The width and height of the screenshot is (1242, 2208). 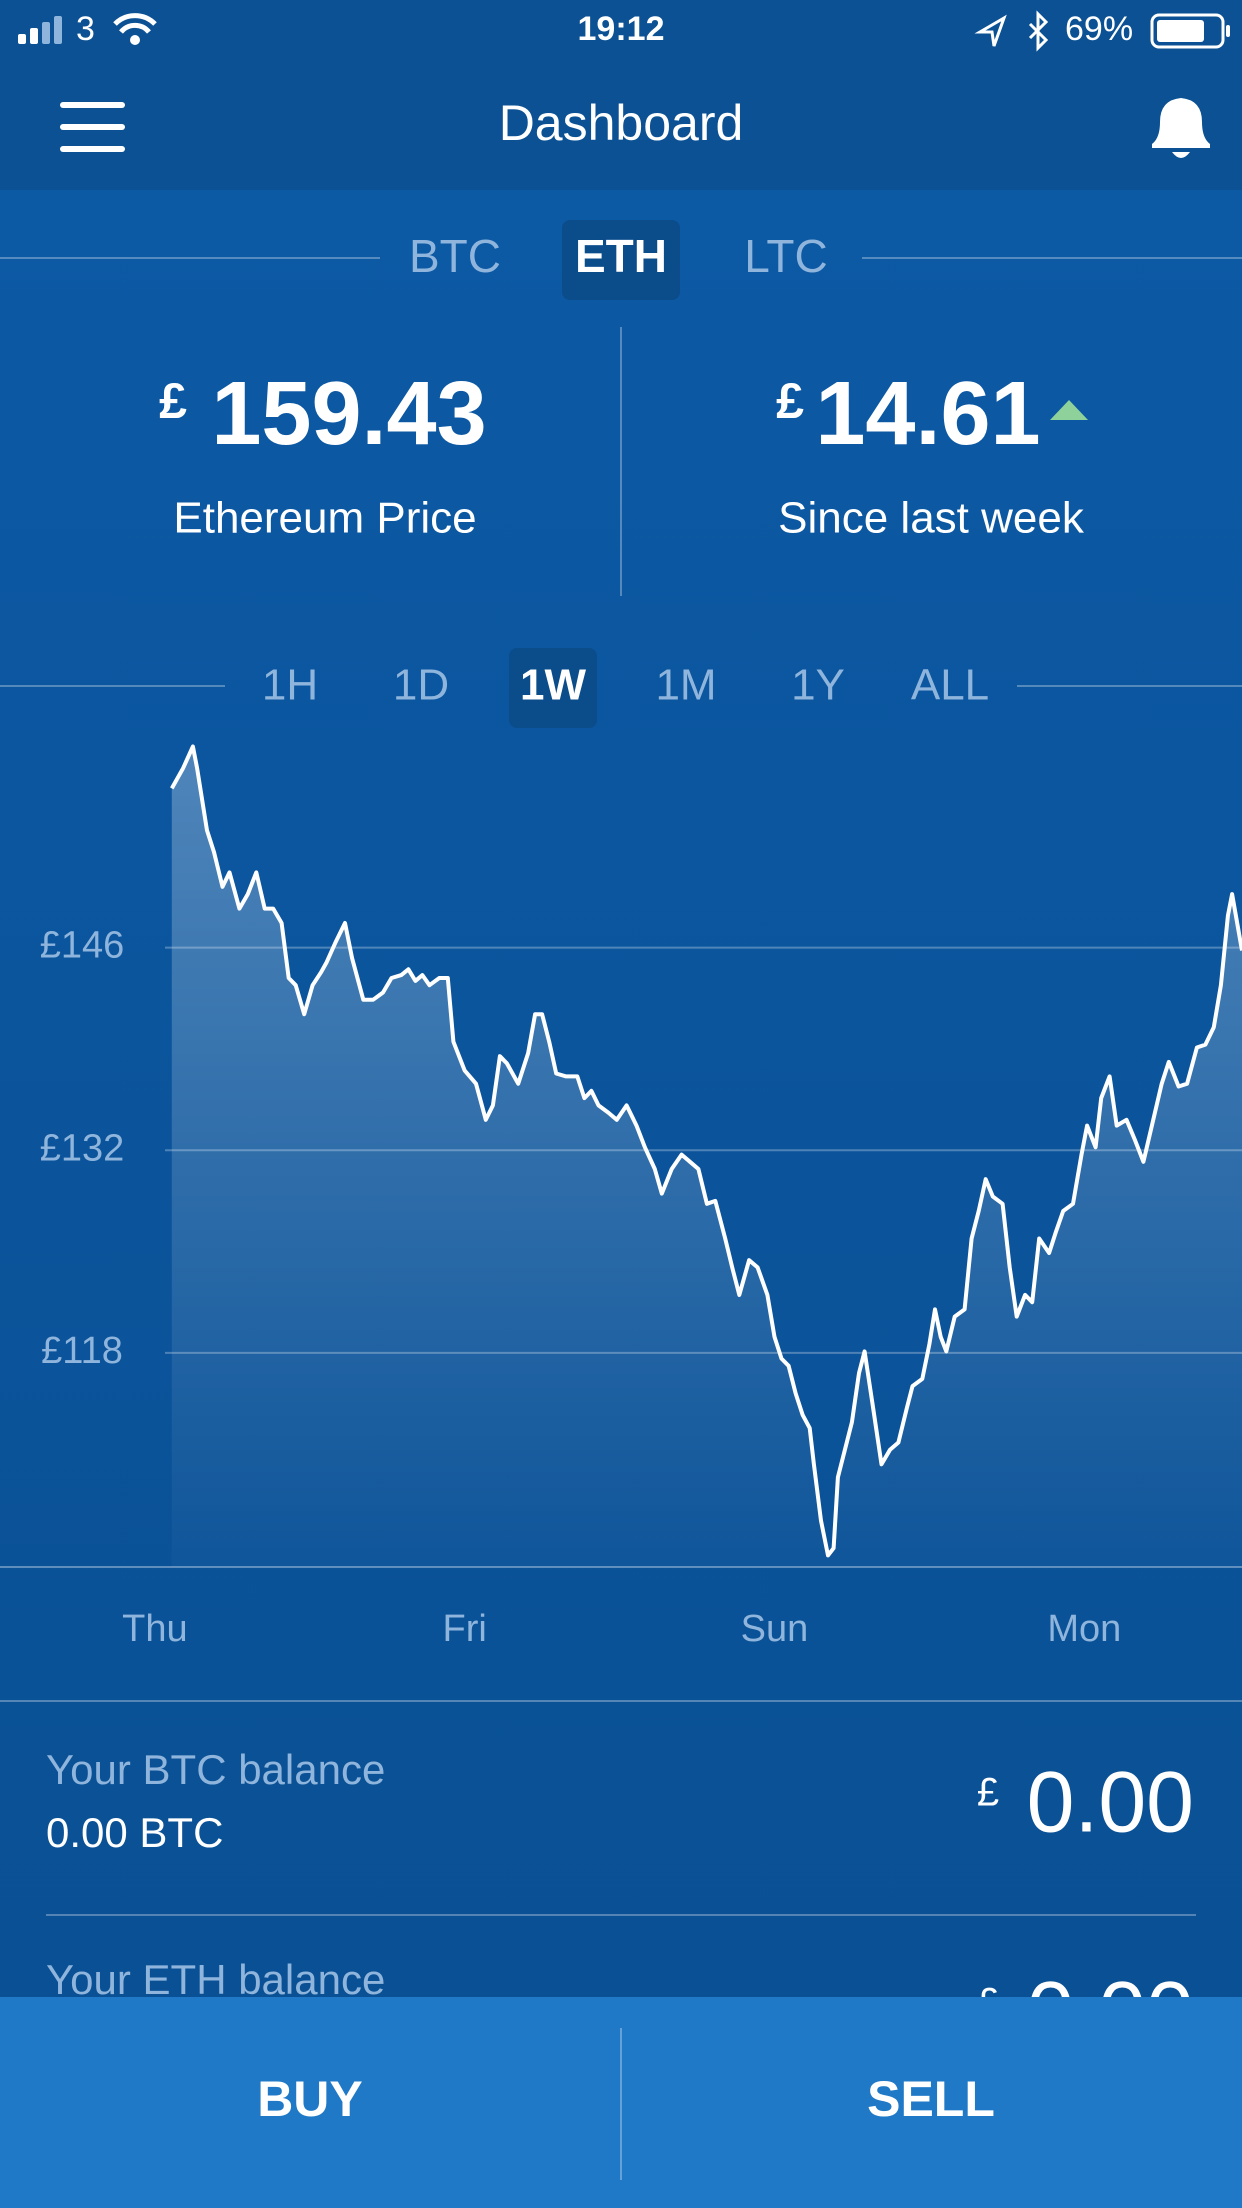 I want to click on battery-icon, so click(x=1187, y=31).